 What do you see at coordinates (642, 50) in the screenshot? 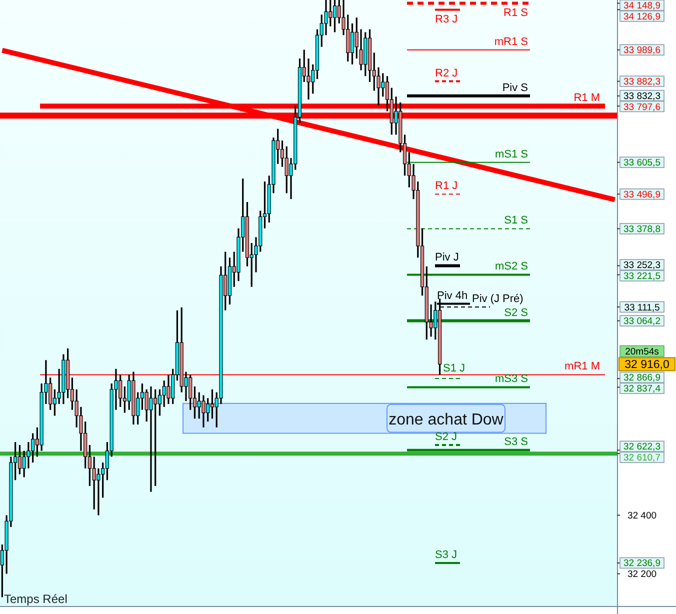
I see `y-tick-label: 33 989,6` at bounding box center [642, 50].